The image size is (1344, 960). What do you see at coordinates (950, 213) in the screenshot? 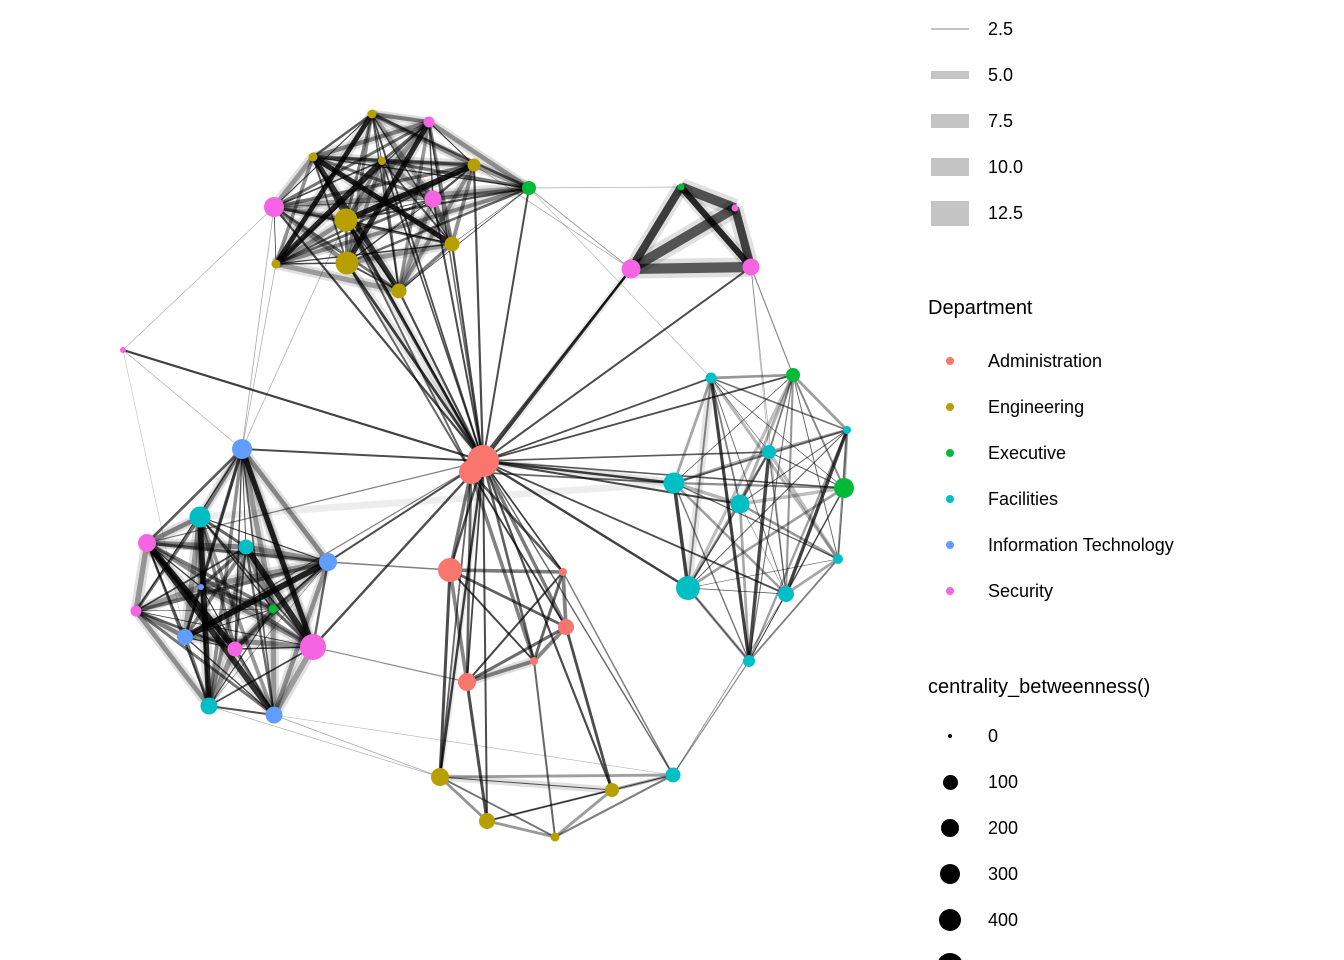
I see `edge-width-swatch` at bounding box center [950, 213].